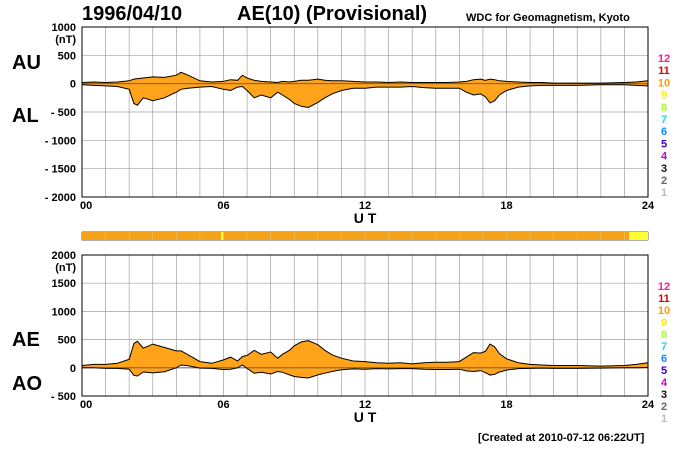 This screenshot has height=450, width=700. Describe the element at coordinates (365, 353) in the screenshot. I see `series-line-ae` at that location.